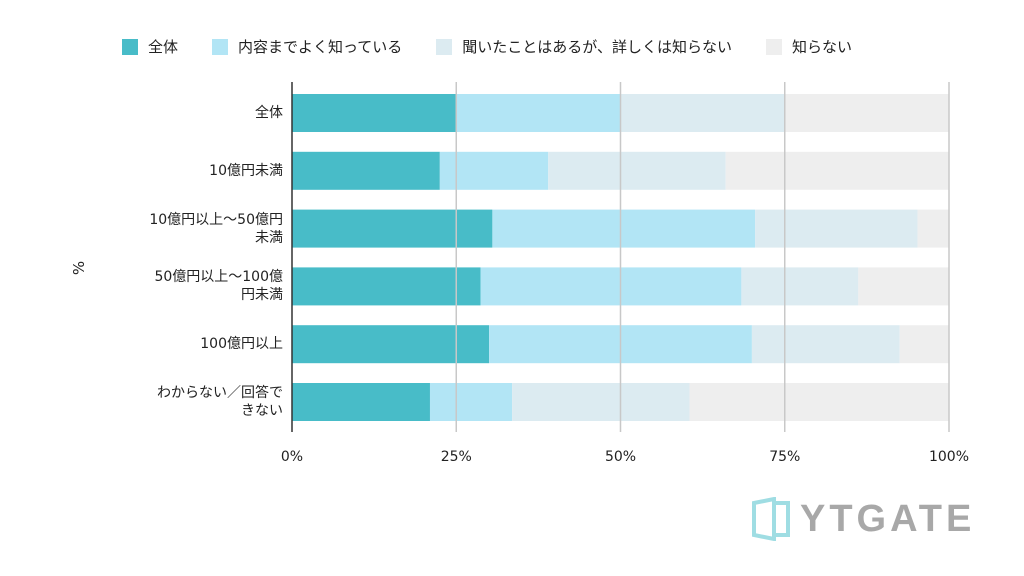 The width and height of the screenshot is (1024, 576). I want to click on legend-label: 内容までよく知っている, so click(320, 47).